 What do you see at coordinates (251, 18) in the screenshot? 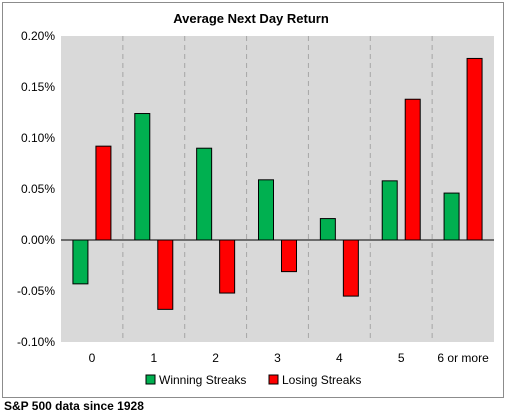
I see `chart-title: Average Next Day Return` at bounding box center [251, 18].